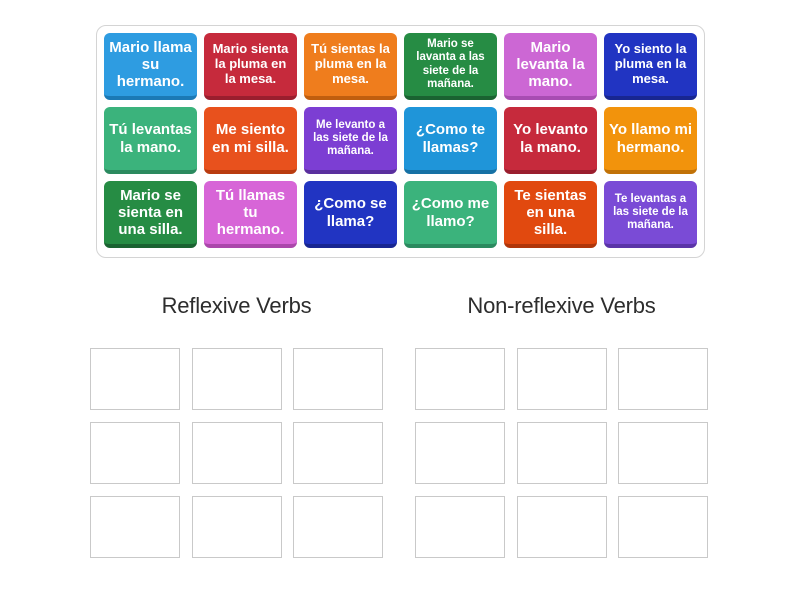 The height and width of the screenshot is (600, 800). Describe the element at coordinates (236, 305) in the screenshot. I see `group-title: Reflexive Verbs` at that location.